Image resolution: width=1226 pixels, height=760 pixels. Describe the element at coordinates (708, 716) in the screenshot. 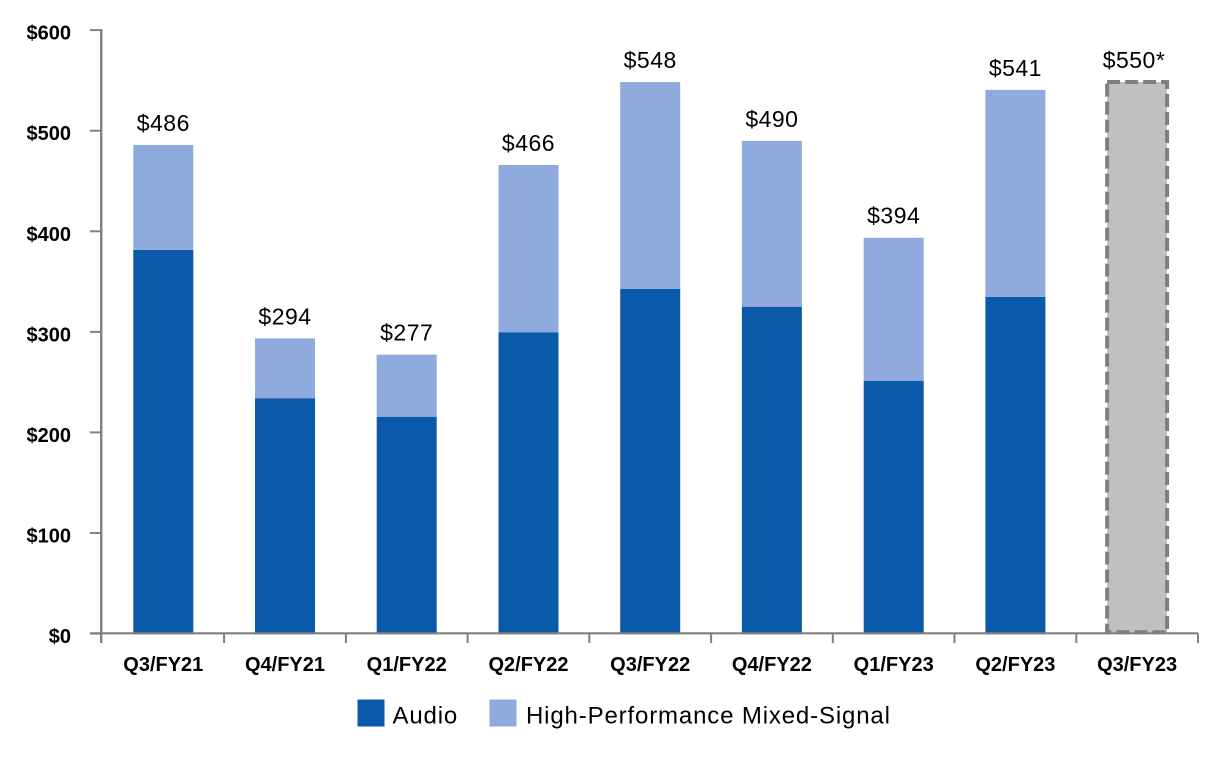

I see `svg-text: High-Performance Mixed-Signal` at that location.